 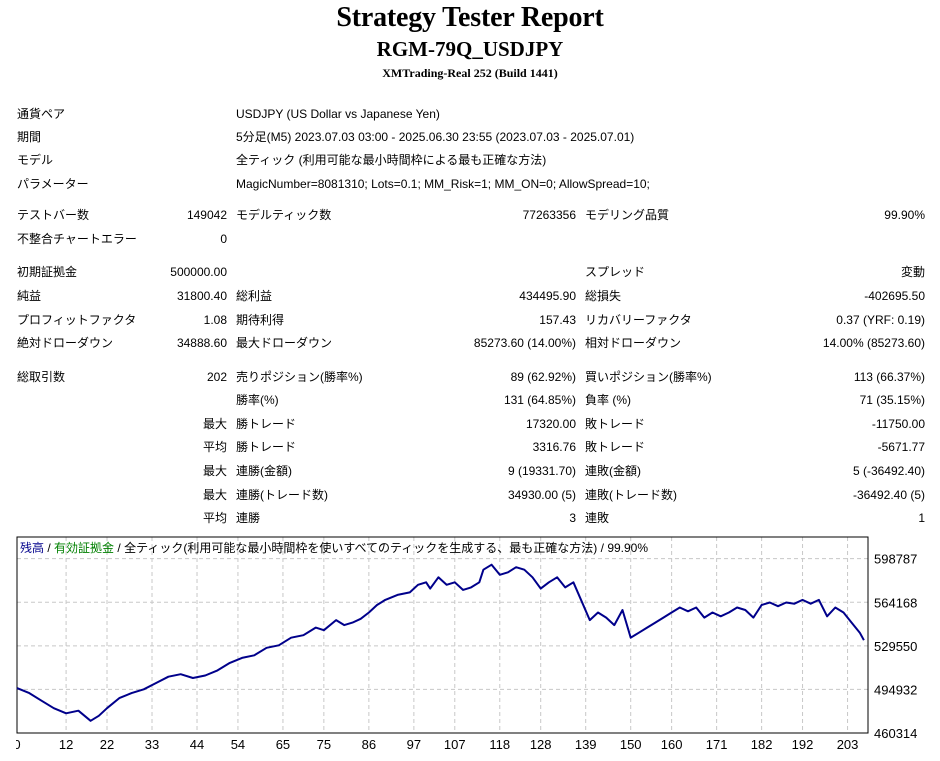 What do you see at coordinates (901, 447) in the screenshot?
I see `avg-loss-value: -5671.77` at bounding box center [901, 447].